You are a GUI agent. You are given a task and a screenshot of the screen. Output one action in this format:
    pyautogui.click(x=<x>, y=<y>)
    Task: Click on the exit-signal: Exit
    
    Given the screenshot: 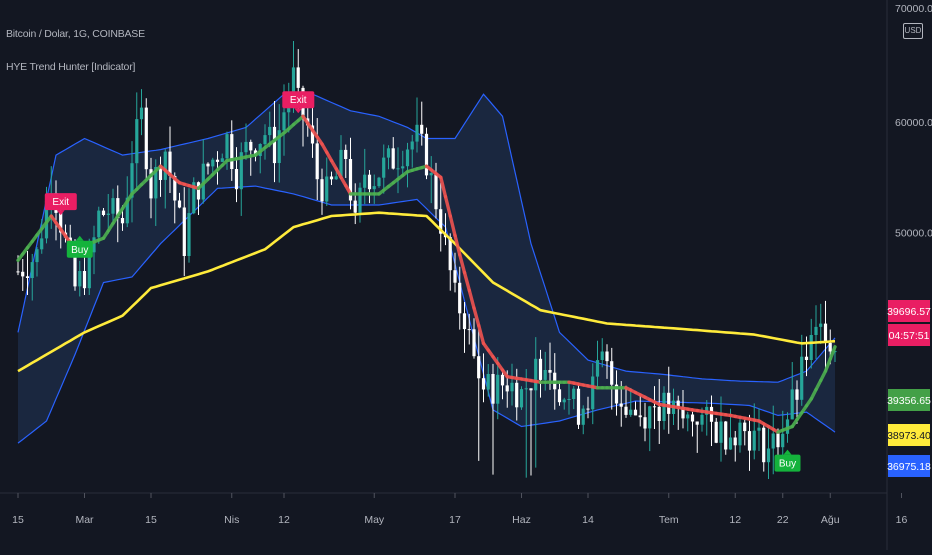 What is the action you would take?
    pyautogui.click(x=298, y=102)
    